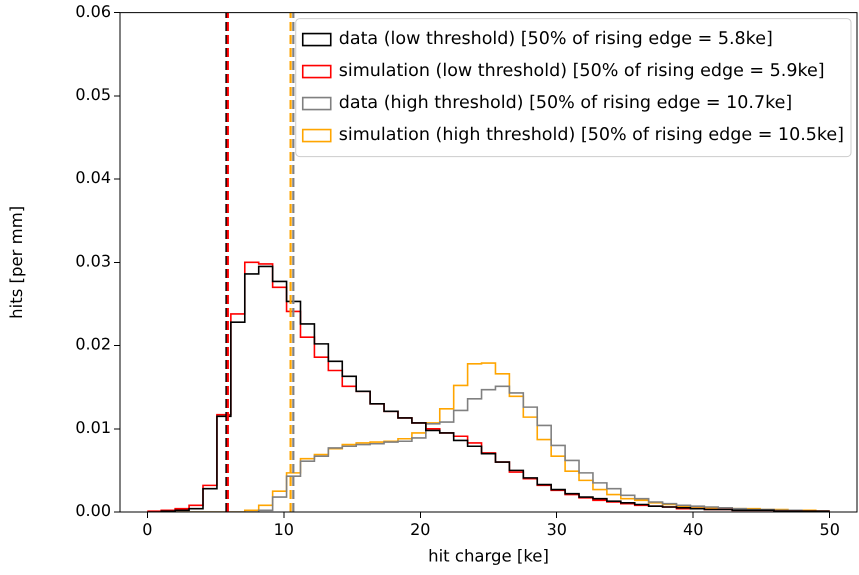 This screenshot has height=575, width=859. I want to click on legend-label: simulation (high threshold) [50% of rising edge = 10.5ke], so click(591, 135).